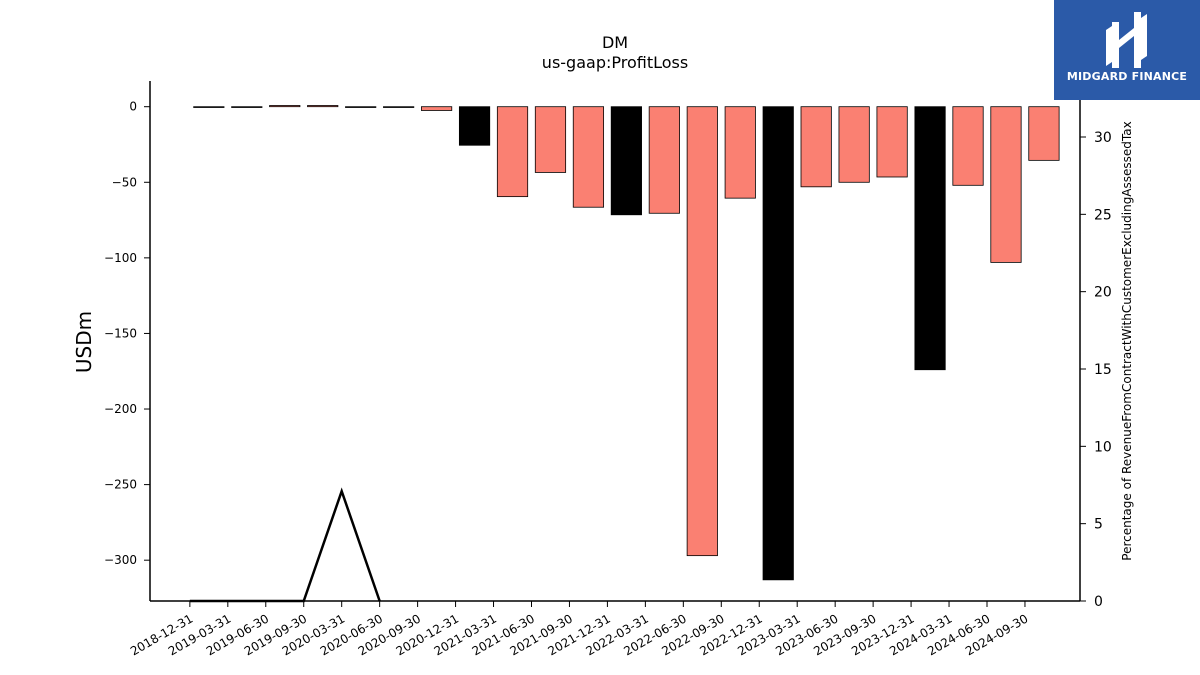 The image size is (1200, 675). What do you see at coordinates (615, 62) in the screenshot?
I see `chart-subtitle: us-gaap:ProfitLoss` at bounding box center [615, 62].